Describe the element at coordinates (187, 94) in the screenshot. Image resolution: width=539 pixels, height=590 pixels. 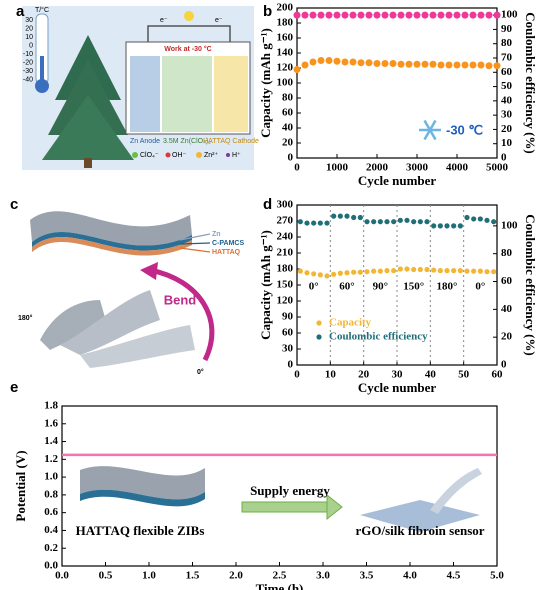
I see `electrolyte` at that location.